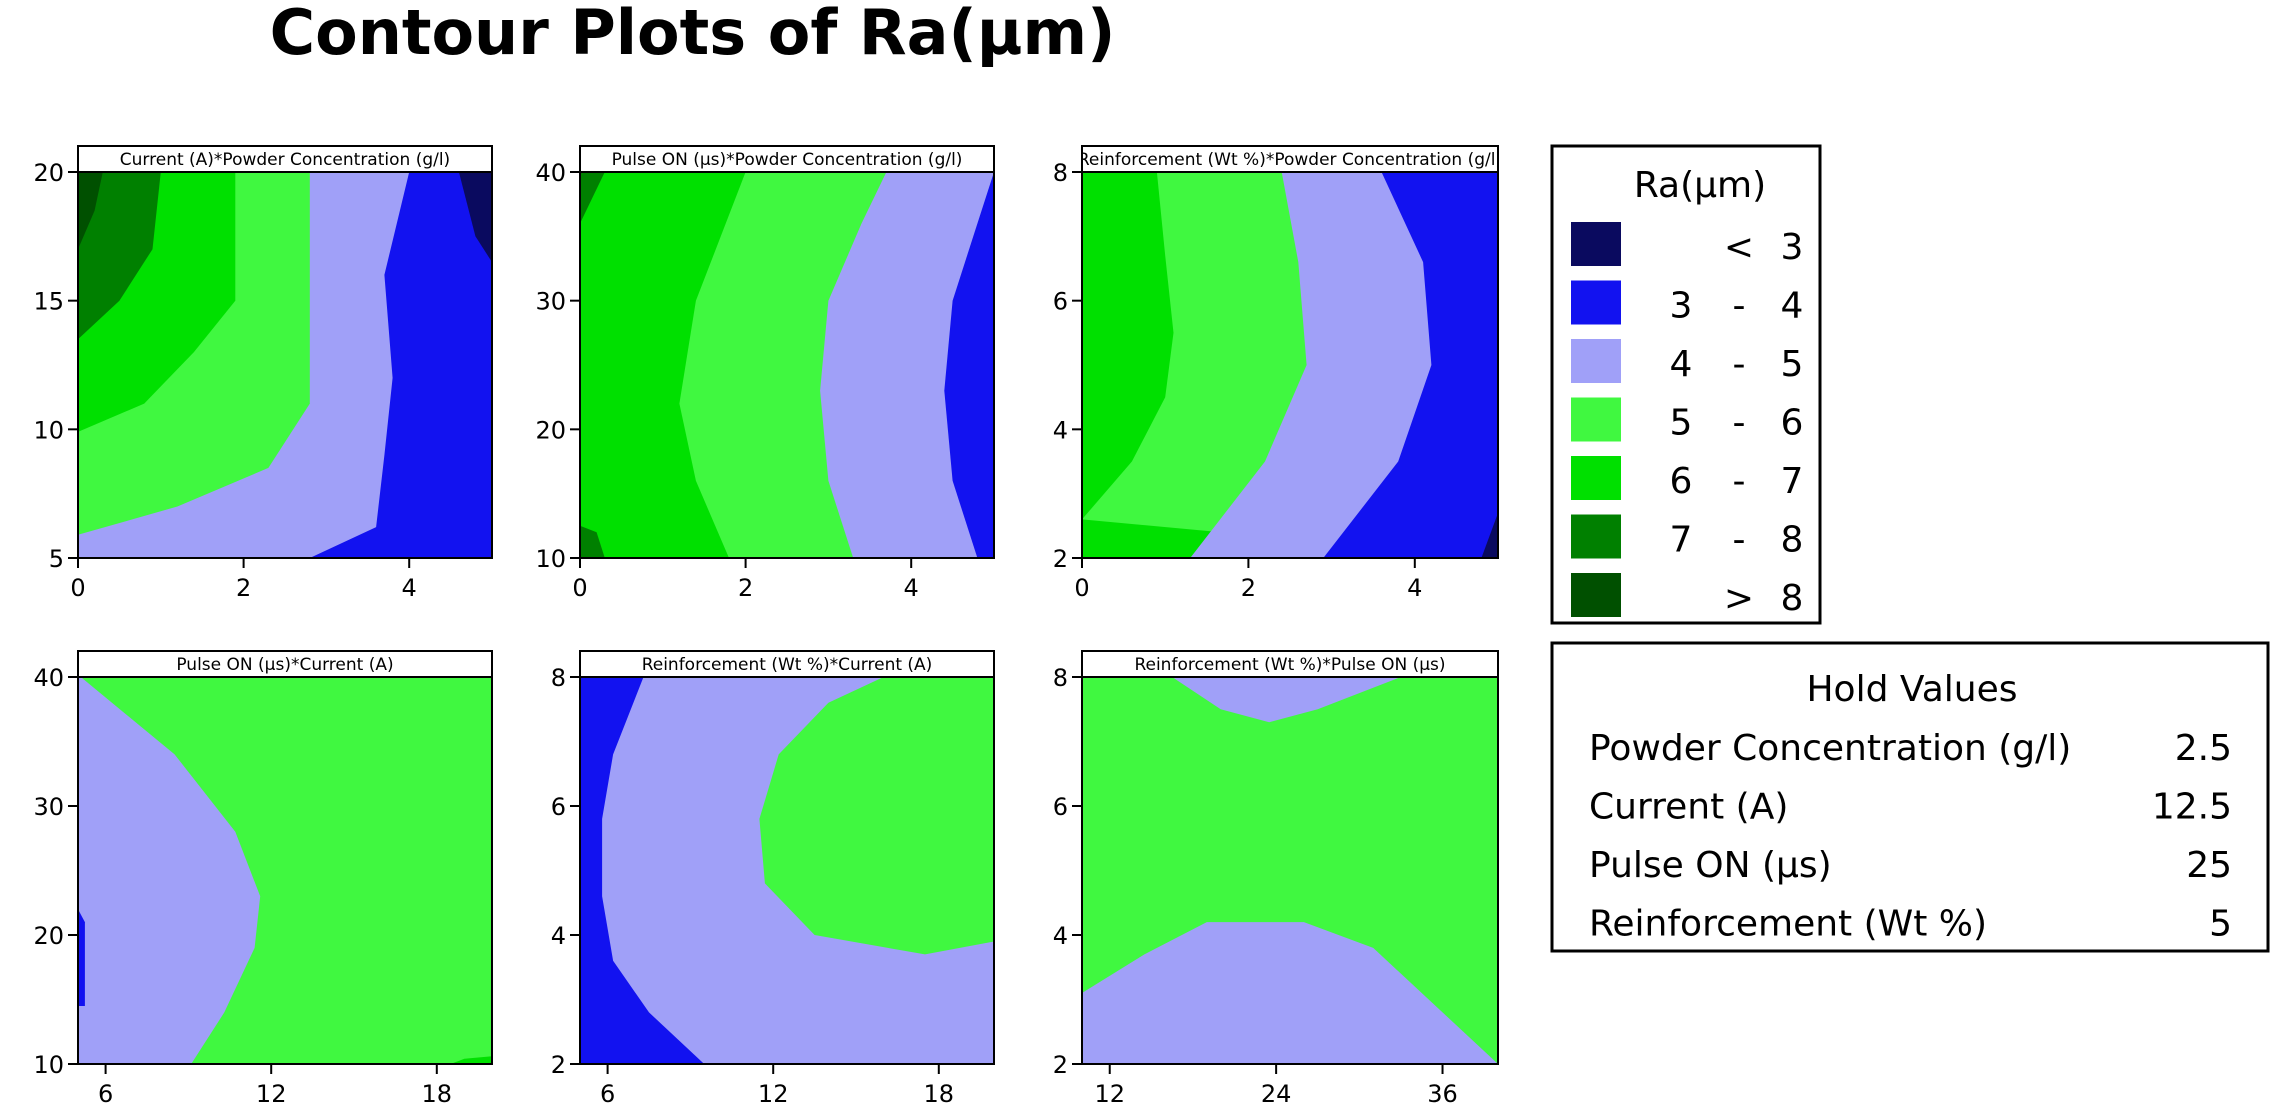 This screenshot has height=1120, width=2283. I want to click on legend-entry: >8, so click(1687, 596).